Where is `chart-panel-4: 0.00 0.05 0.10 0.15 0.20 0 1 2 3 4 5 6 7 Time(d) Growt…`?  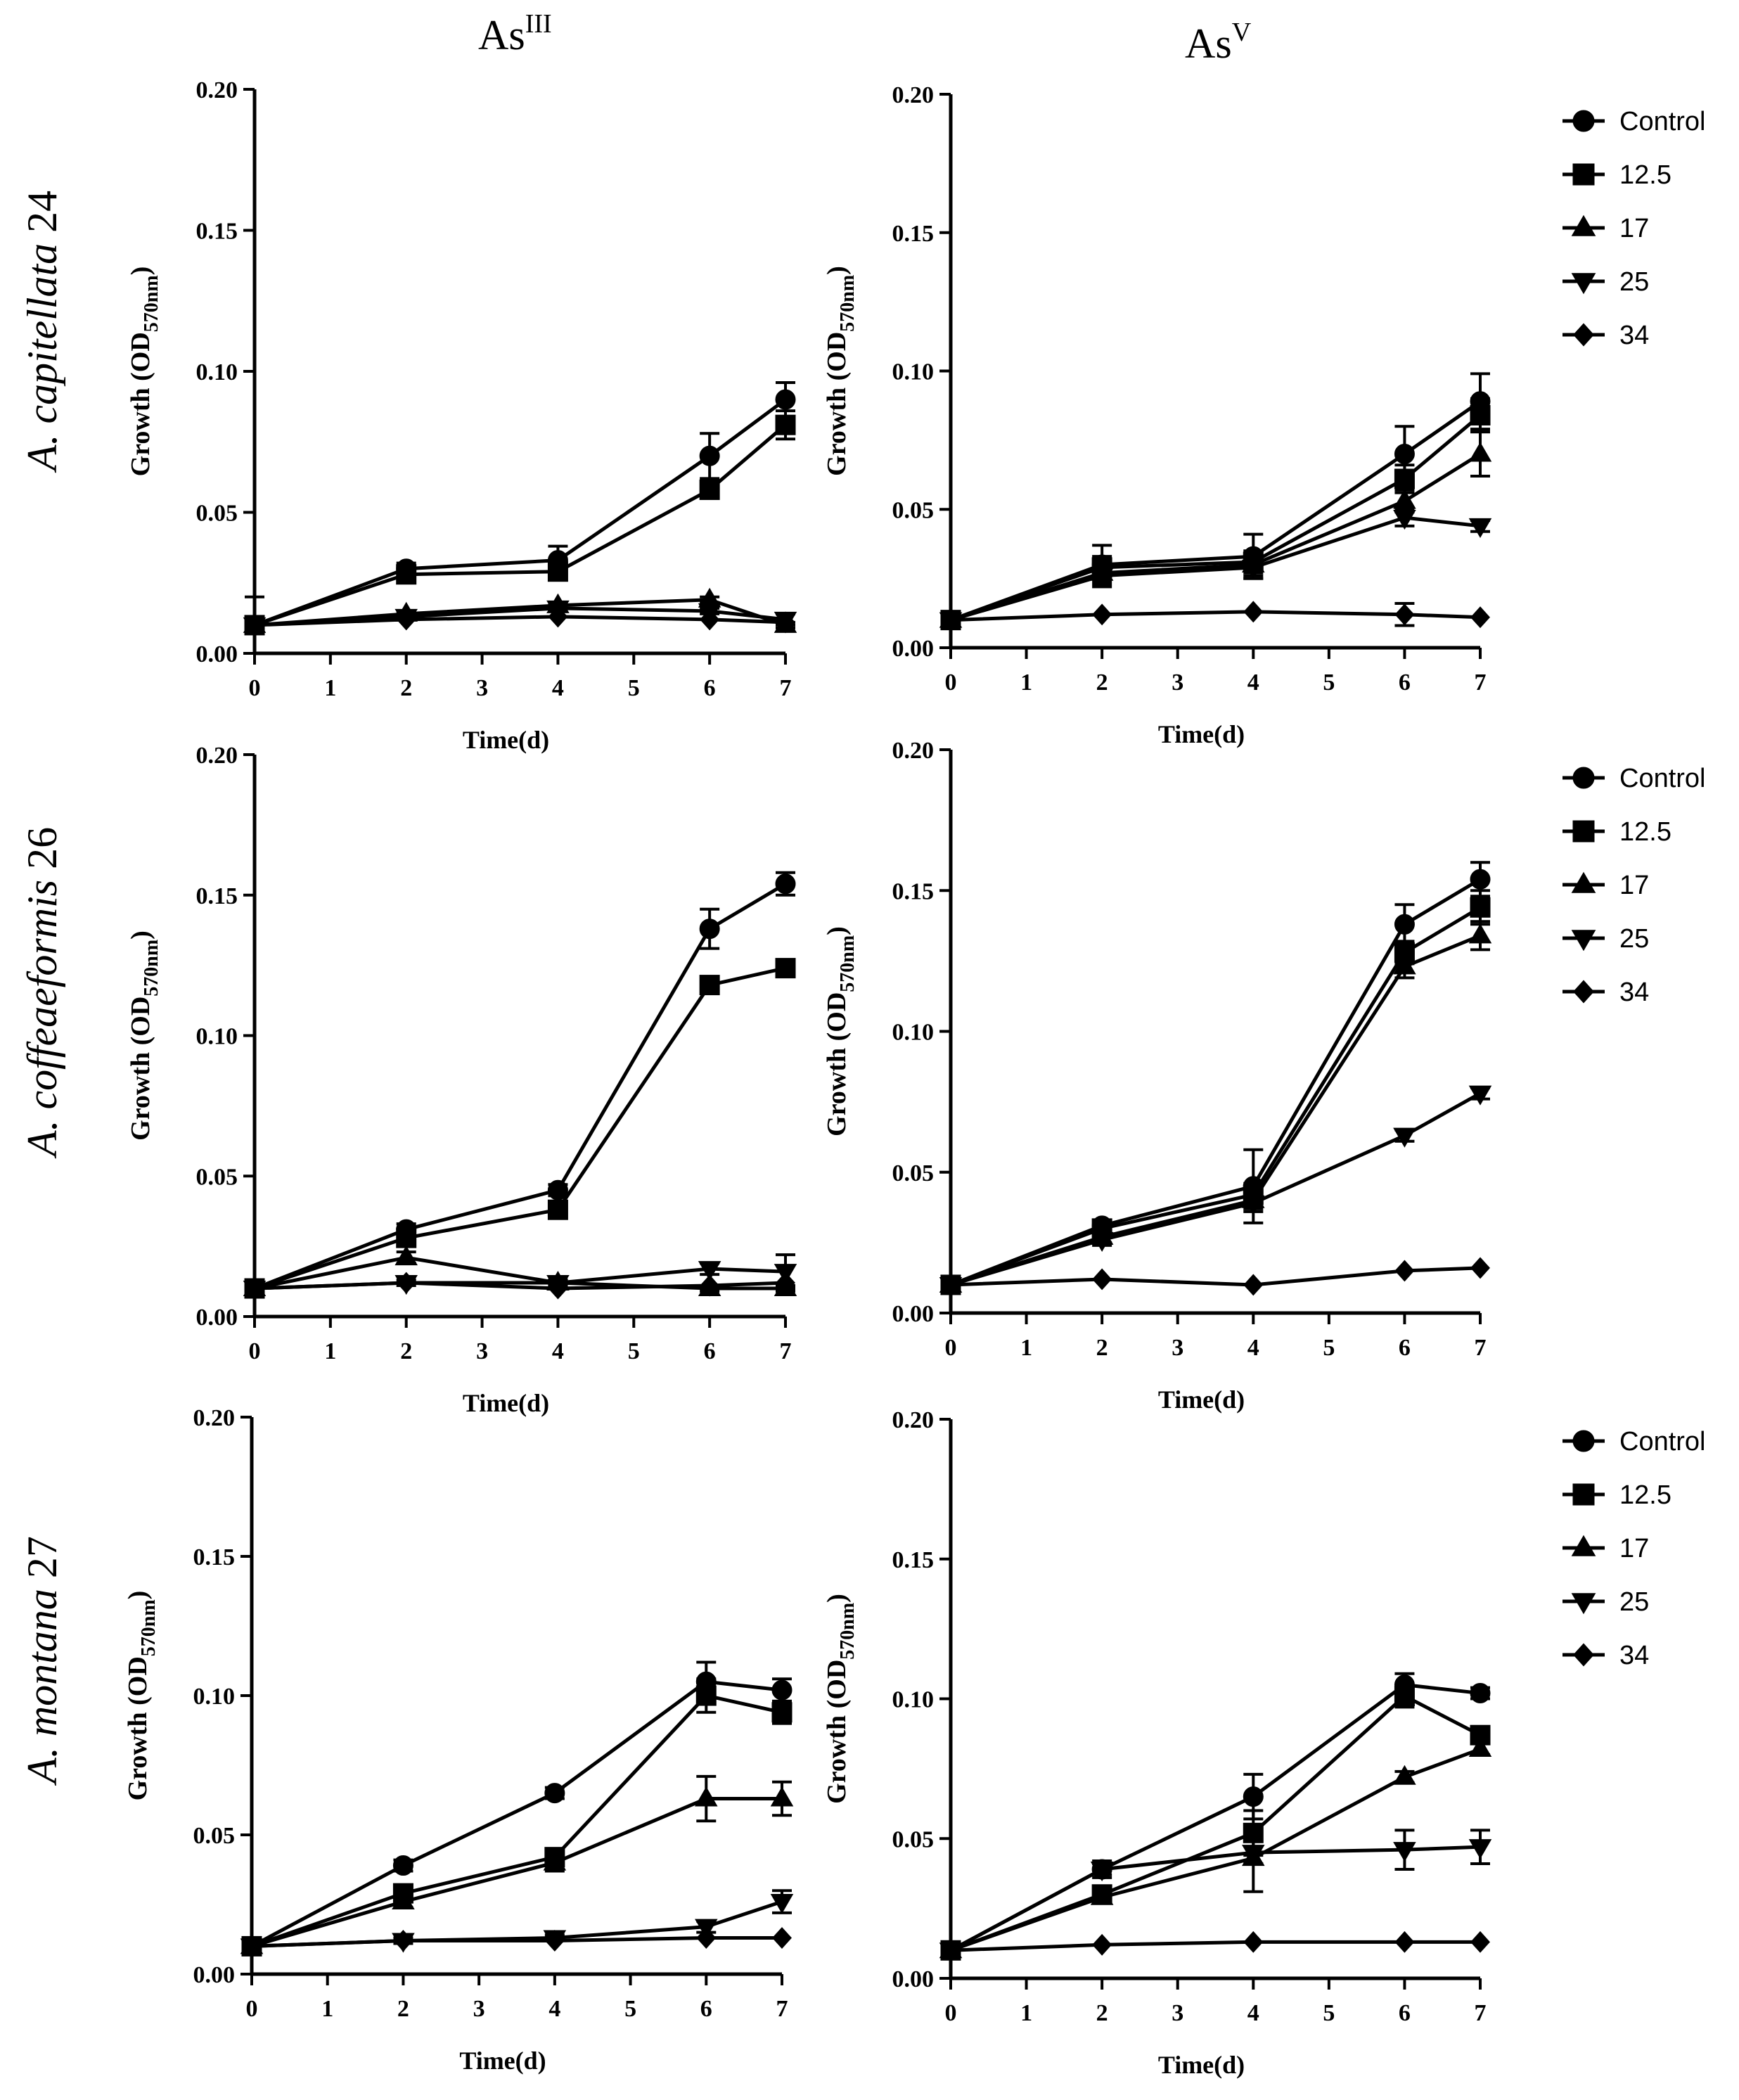 chart-panel-4: 0.00 0.05 0.10 0.15 0.20 0 1 2 3 4 5 6 7 Time(d) Growt… is located at coordinates (1157, 1076).